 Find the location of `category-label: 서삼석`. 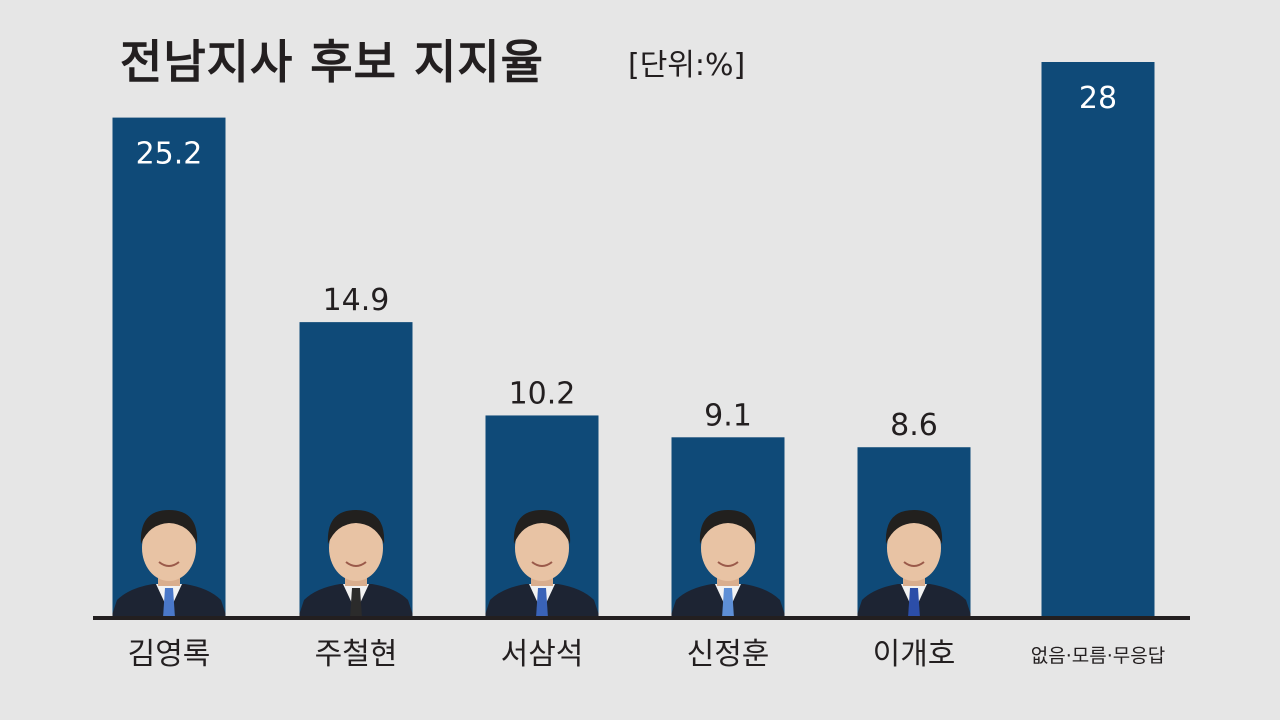

category-label: 서삼석 is located at coordinates (542, 654).